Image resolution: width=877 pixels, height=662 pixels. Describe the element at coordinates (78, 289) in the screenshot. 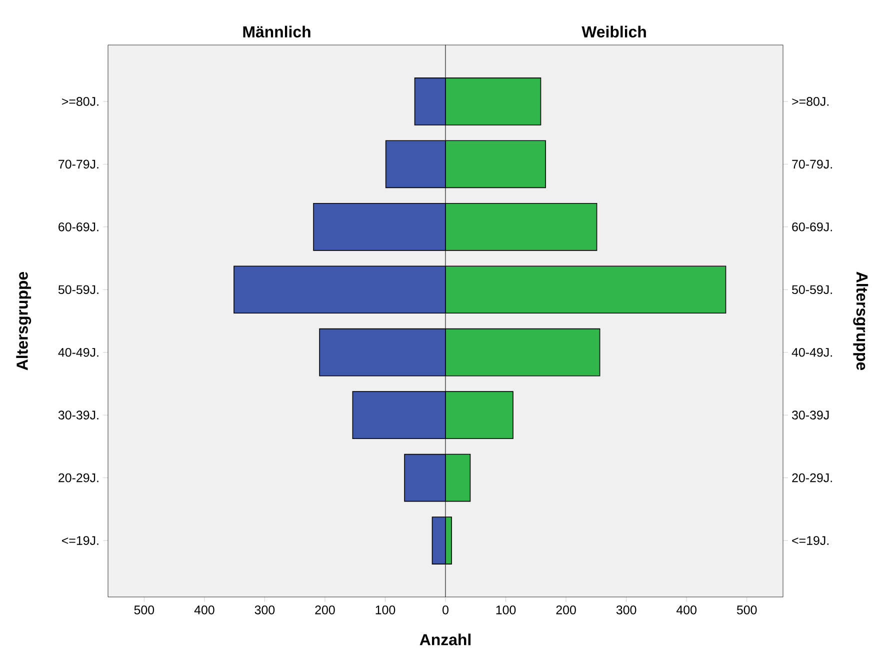

I see `y-tick-label: 50-59J.` at that location.